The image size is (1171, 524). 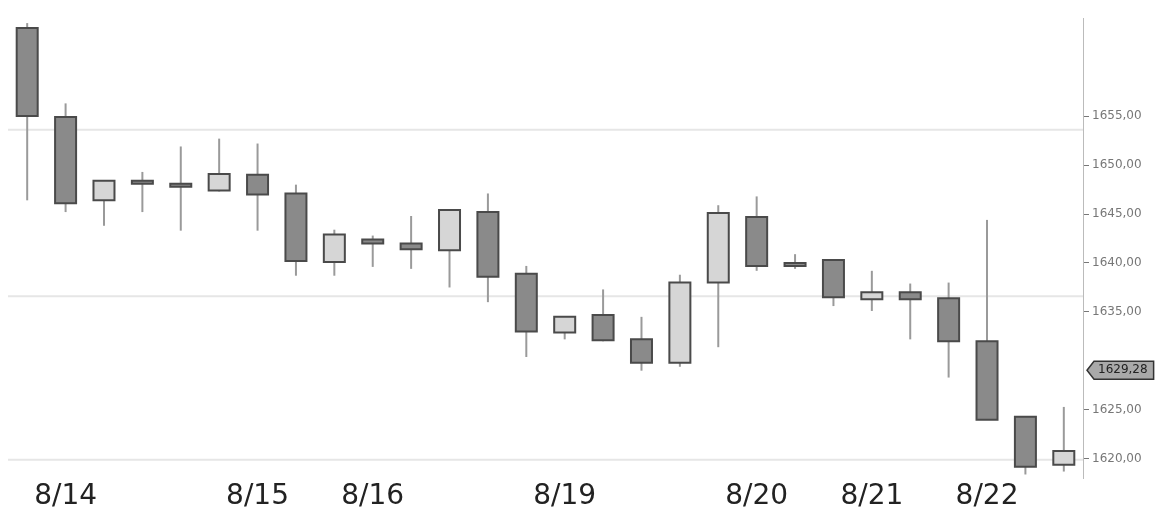 I want to click on y-tick-label: 1645,00, so click(x=1117, y=213).